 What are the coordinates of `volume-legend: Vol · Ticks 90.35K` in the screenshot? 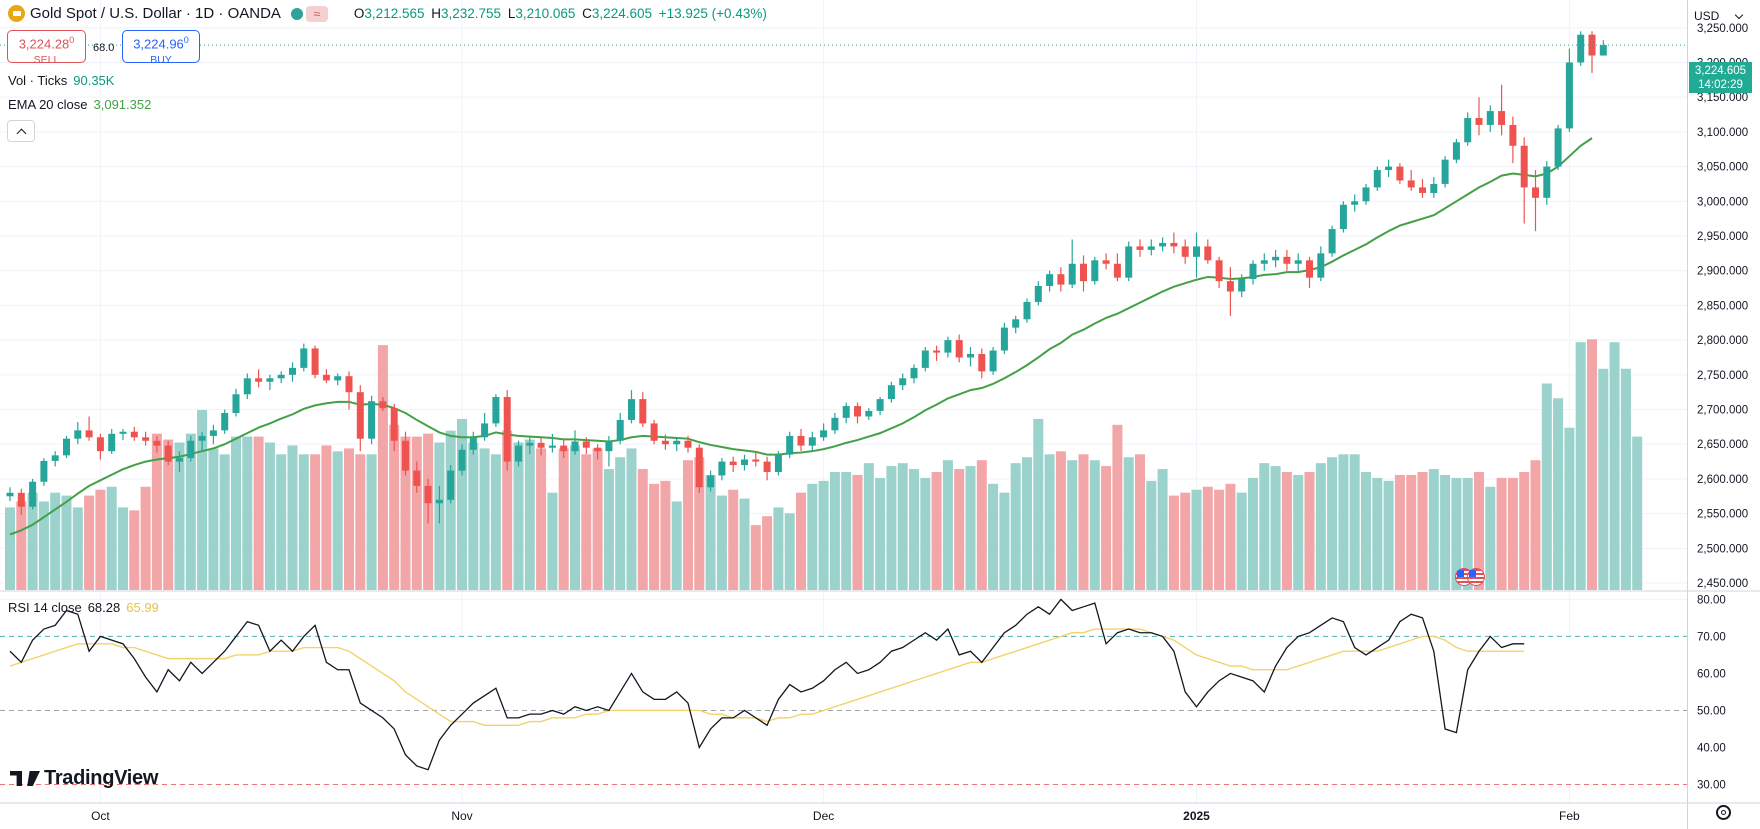 It's located at (61, 80).